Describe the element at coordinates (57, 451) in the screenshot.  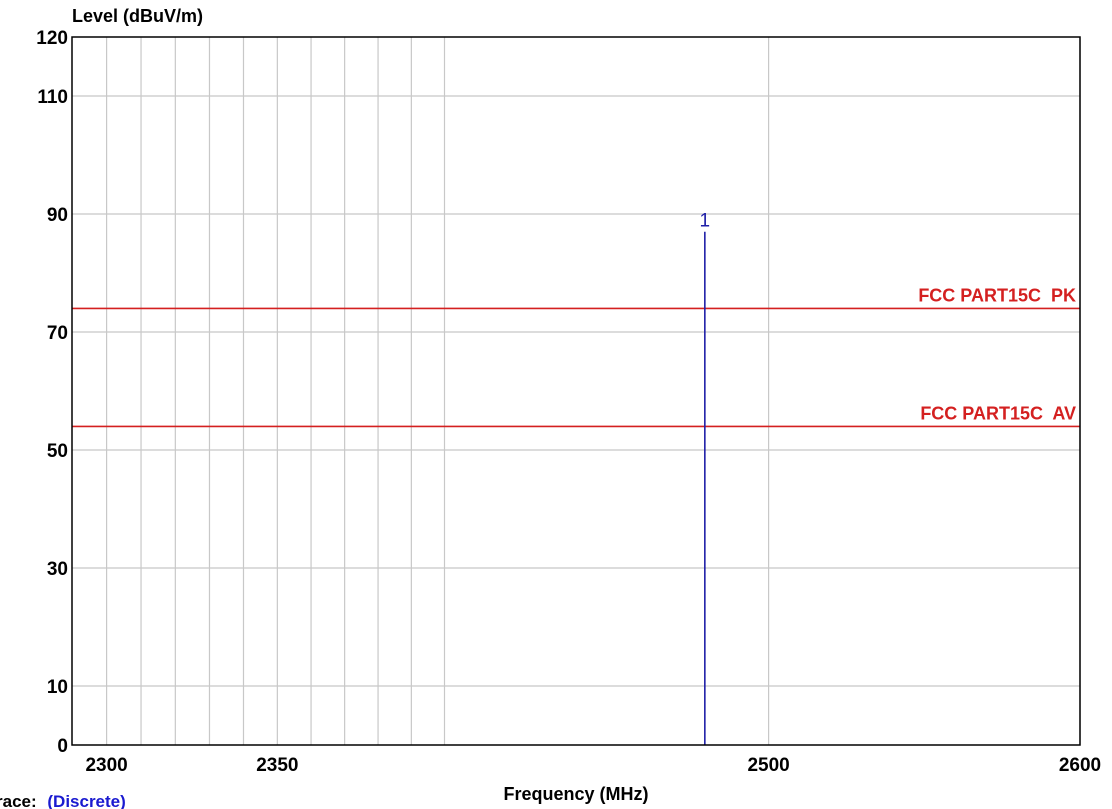
I see `y-tick-label: 50` at that location.